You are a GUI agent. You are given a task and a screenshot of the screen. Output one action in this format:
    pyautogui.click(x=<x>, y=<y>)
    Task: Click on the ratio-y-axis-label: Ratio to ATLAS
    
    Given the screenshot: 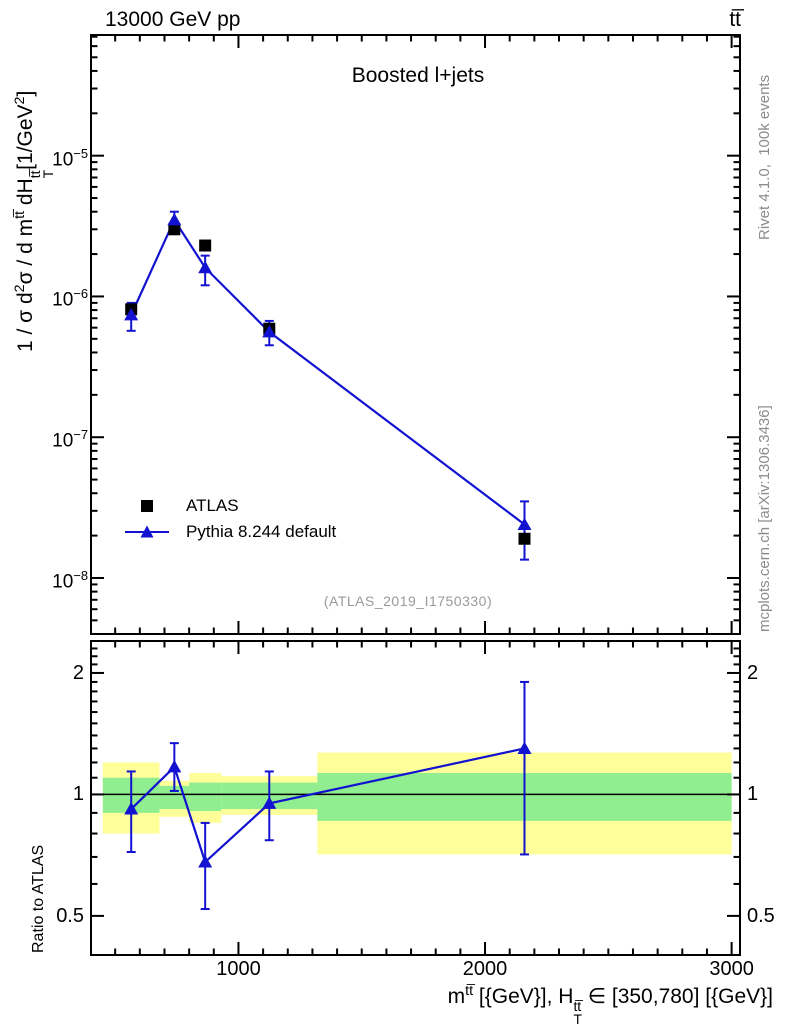 What is the action you would take?
    pyautogui.click(x=38, y=898)
    